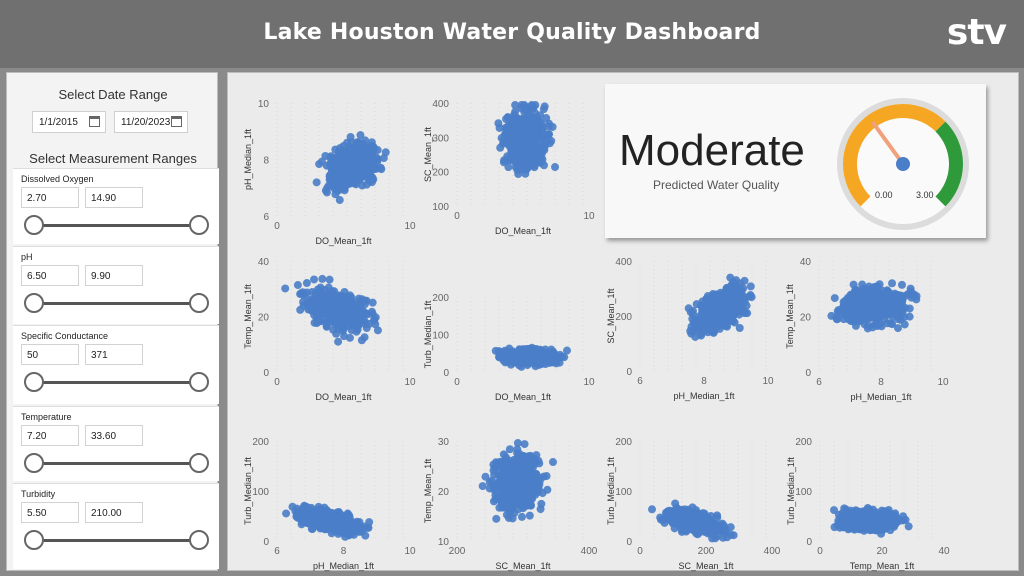 The width and height of the screenshot is (1024, 576). What do you see at coordinates (146, 122) in the screenshot?
I see `end-date-value: 11/20/2023` at bounding box center [146, 122].